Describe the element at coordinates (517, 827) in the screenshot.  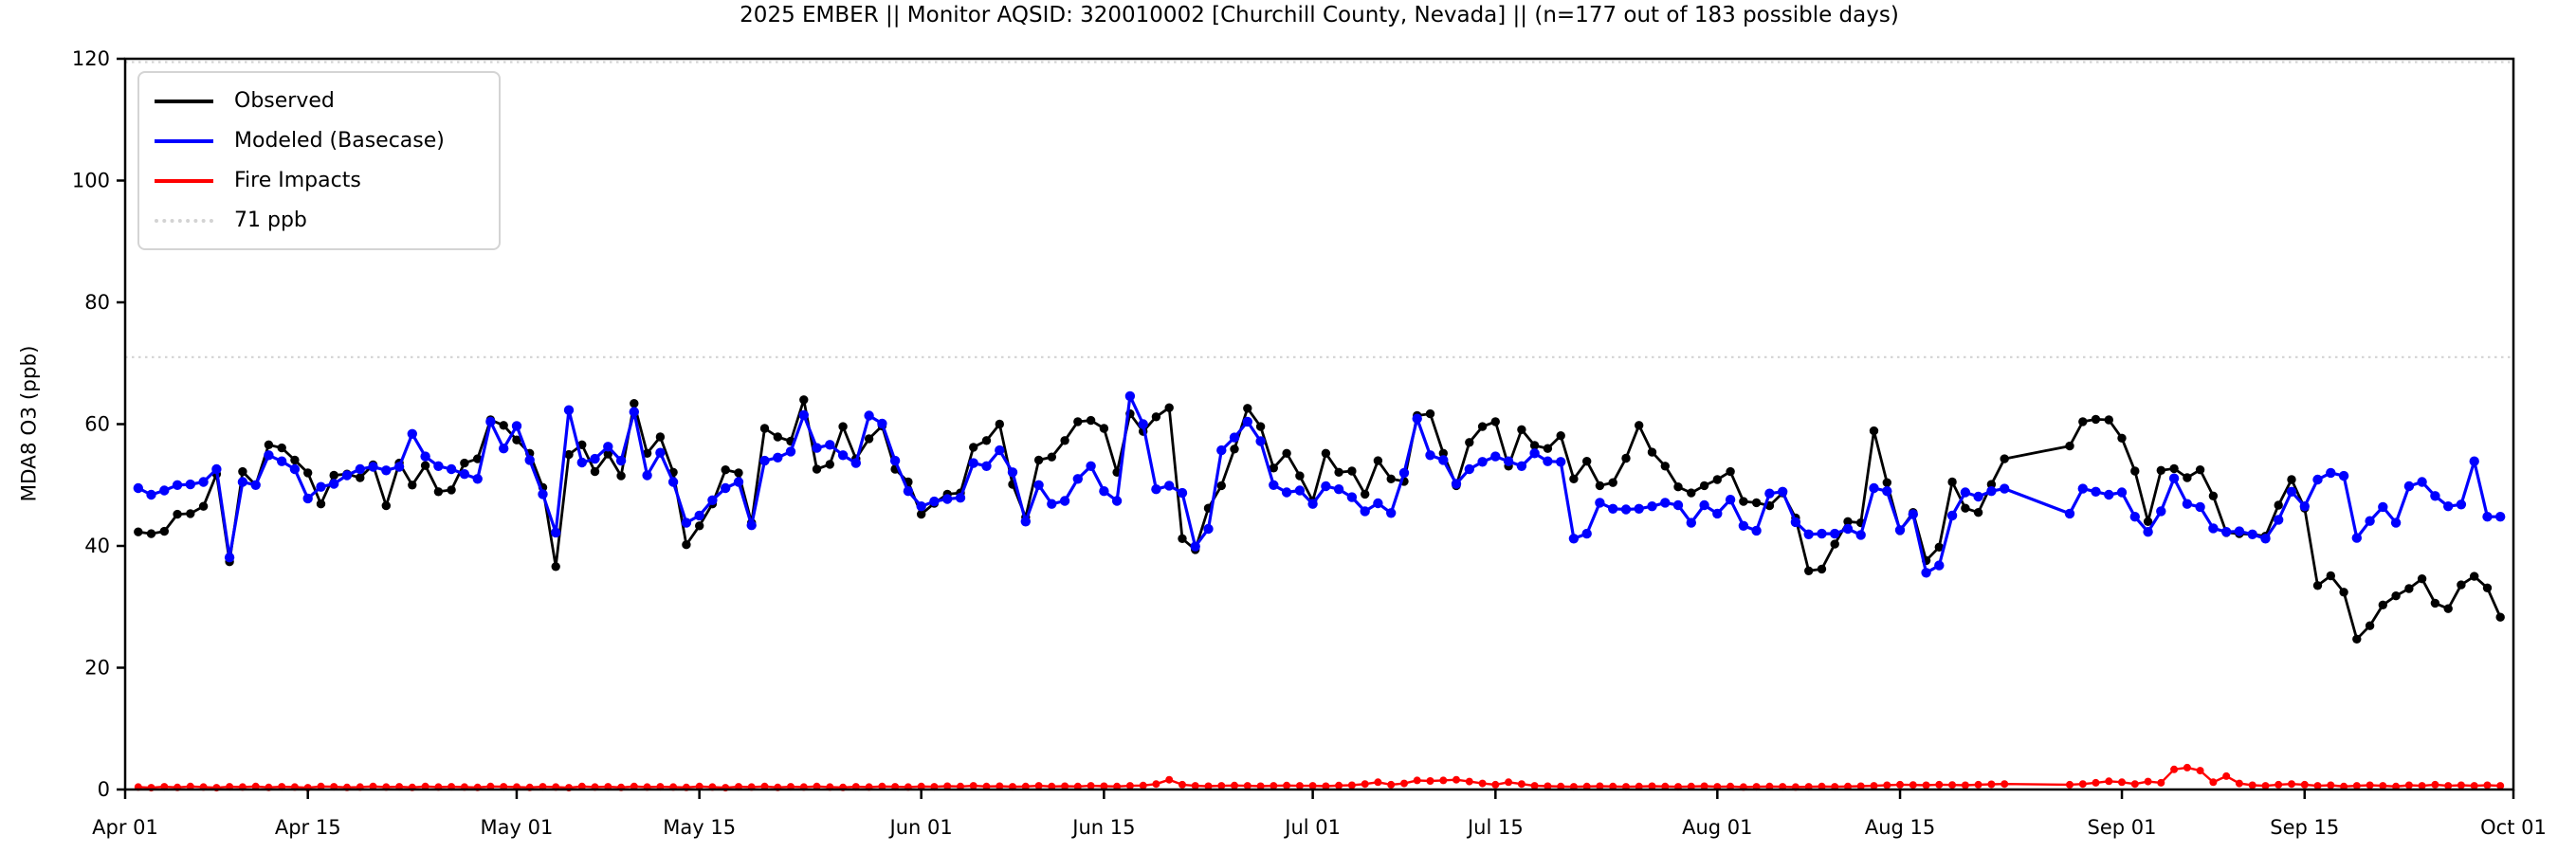
I see `x-tick-label: May 01` at that location.